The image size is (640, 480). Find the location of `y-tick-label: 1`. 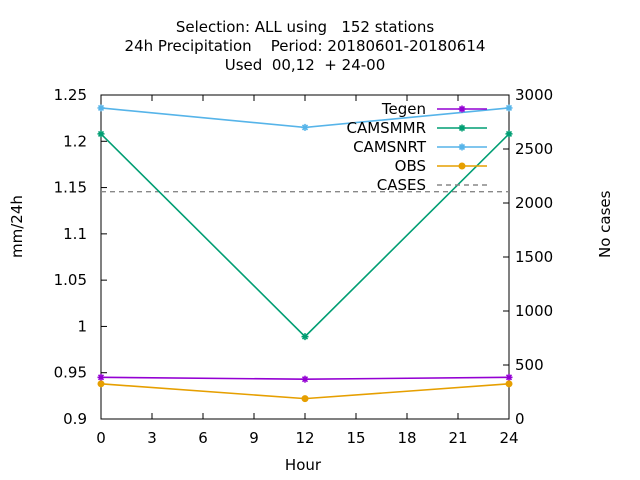

y-tick-label: 1 is located at coordinates (82, 326).